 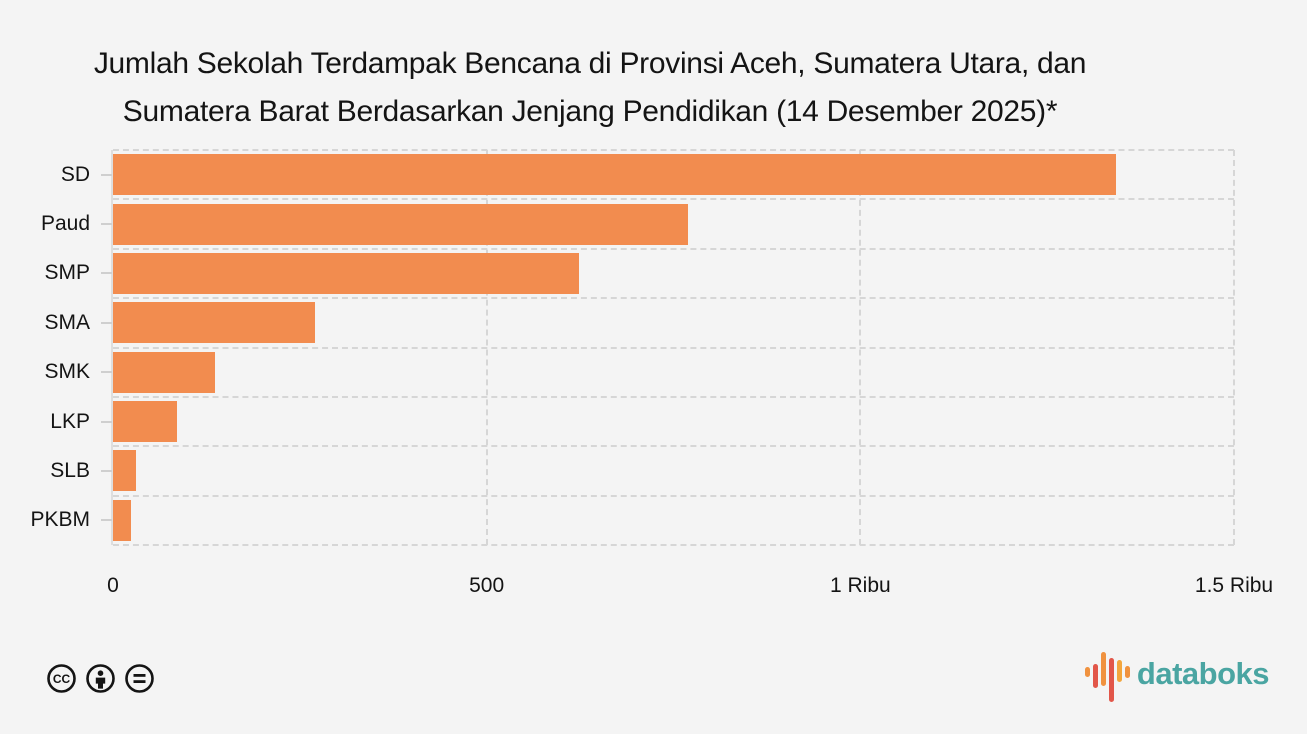 I want to click on bar-slb, so click(x=125, y=471).